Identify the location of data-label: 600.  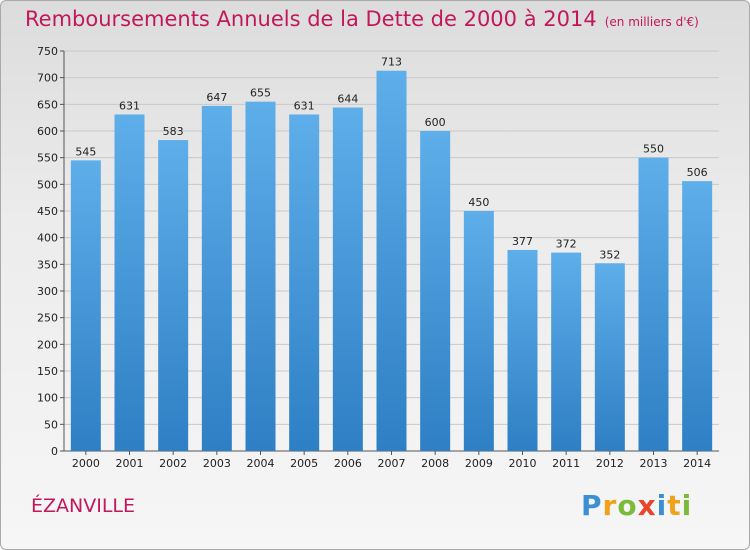
(435, 122).